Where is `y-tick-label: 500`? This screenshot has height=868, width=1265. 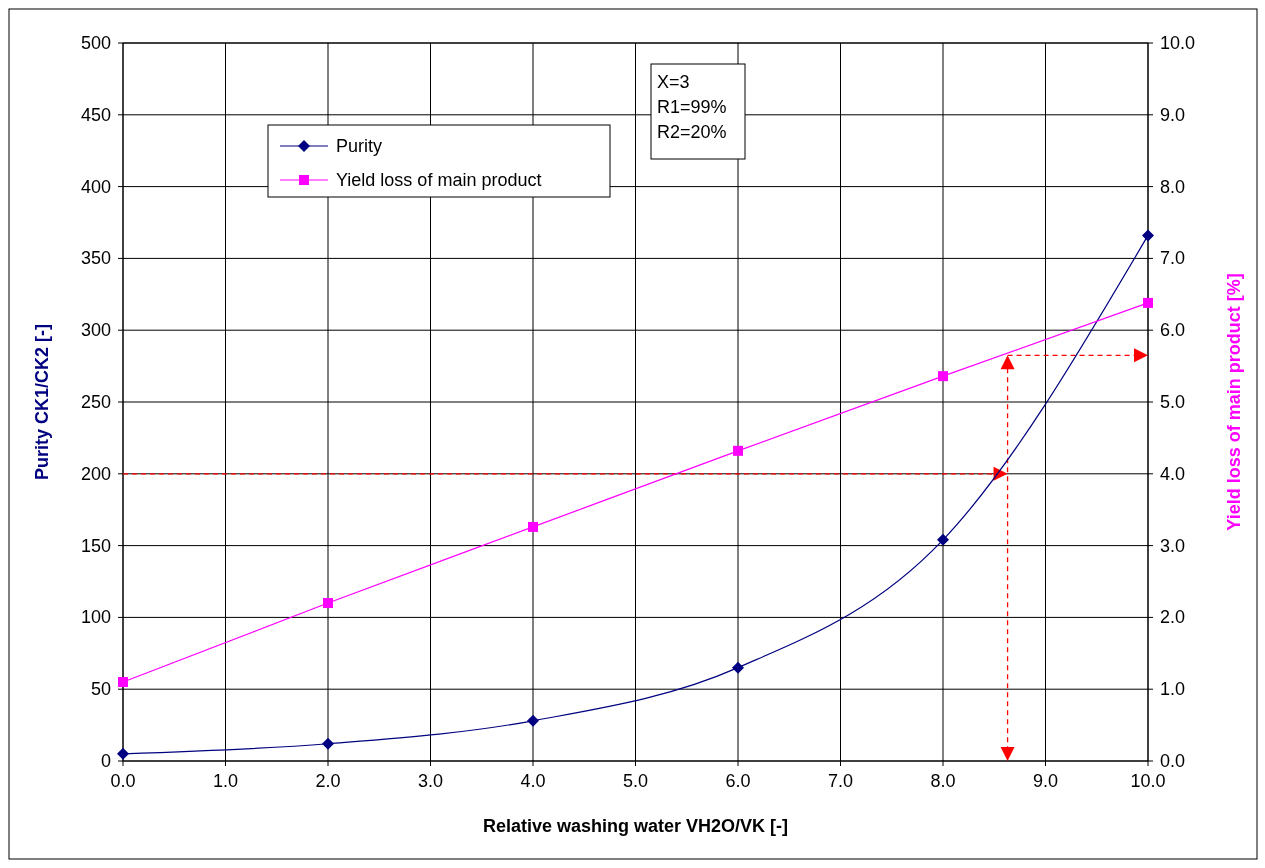
y-tick-label: 500 is located at coordinates (95, 43).